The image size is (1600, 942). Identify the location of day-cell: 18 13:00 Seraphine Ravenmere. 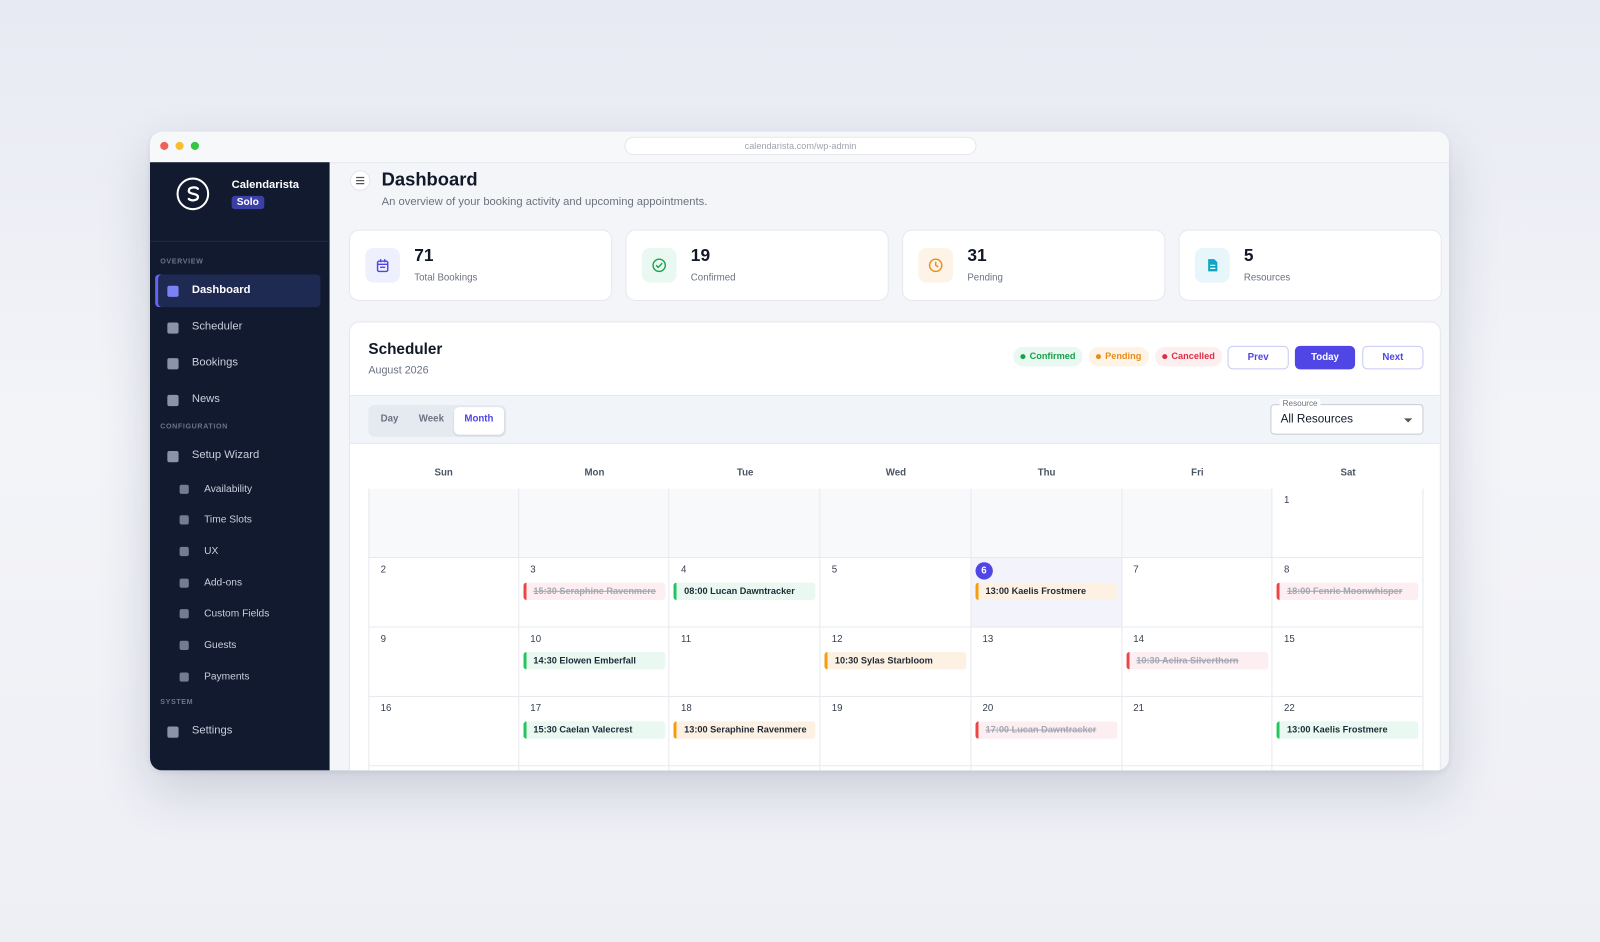
(745, 731).